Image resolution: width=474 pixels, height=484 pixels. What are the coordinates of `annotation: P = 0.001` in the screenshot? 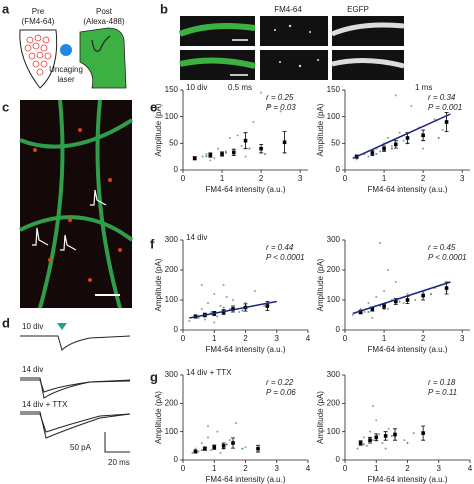 It's located at (445, 107).